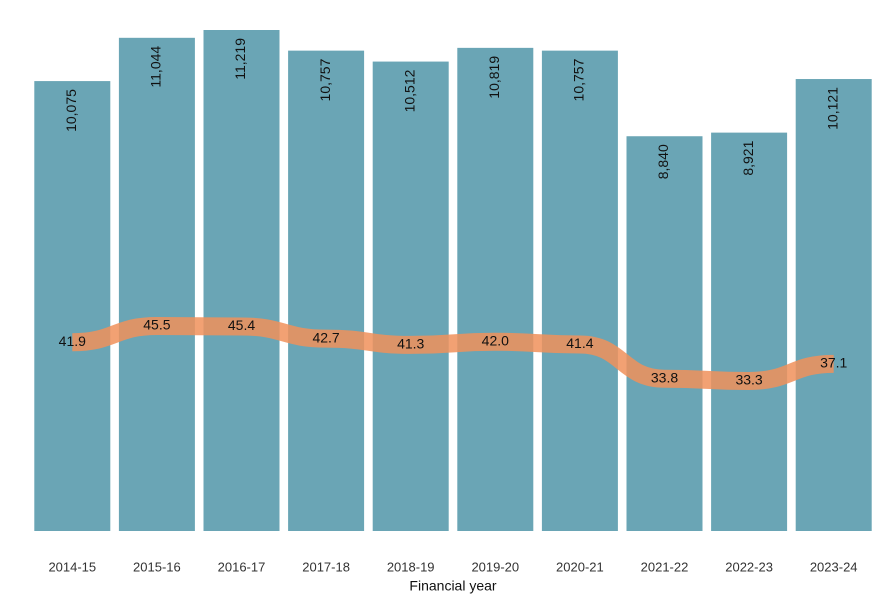 The height and width of the screenshot is (600, 890). Describe the element at coordinates (748, 380) in the screenshot. I see `line-value-label: 33.3` at that location.